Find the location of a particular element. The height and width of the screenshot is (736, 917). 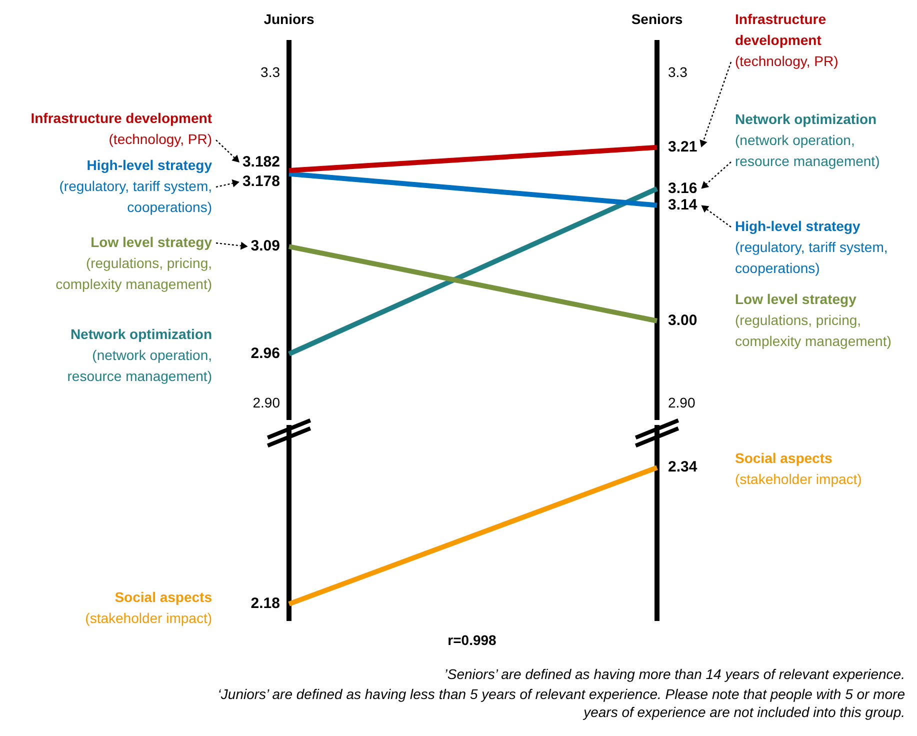

data-label: 2.96 is located at coordinates (265, 353).